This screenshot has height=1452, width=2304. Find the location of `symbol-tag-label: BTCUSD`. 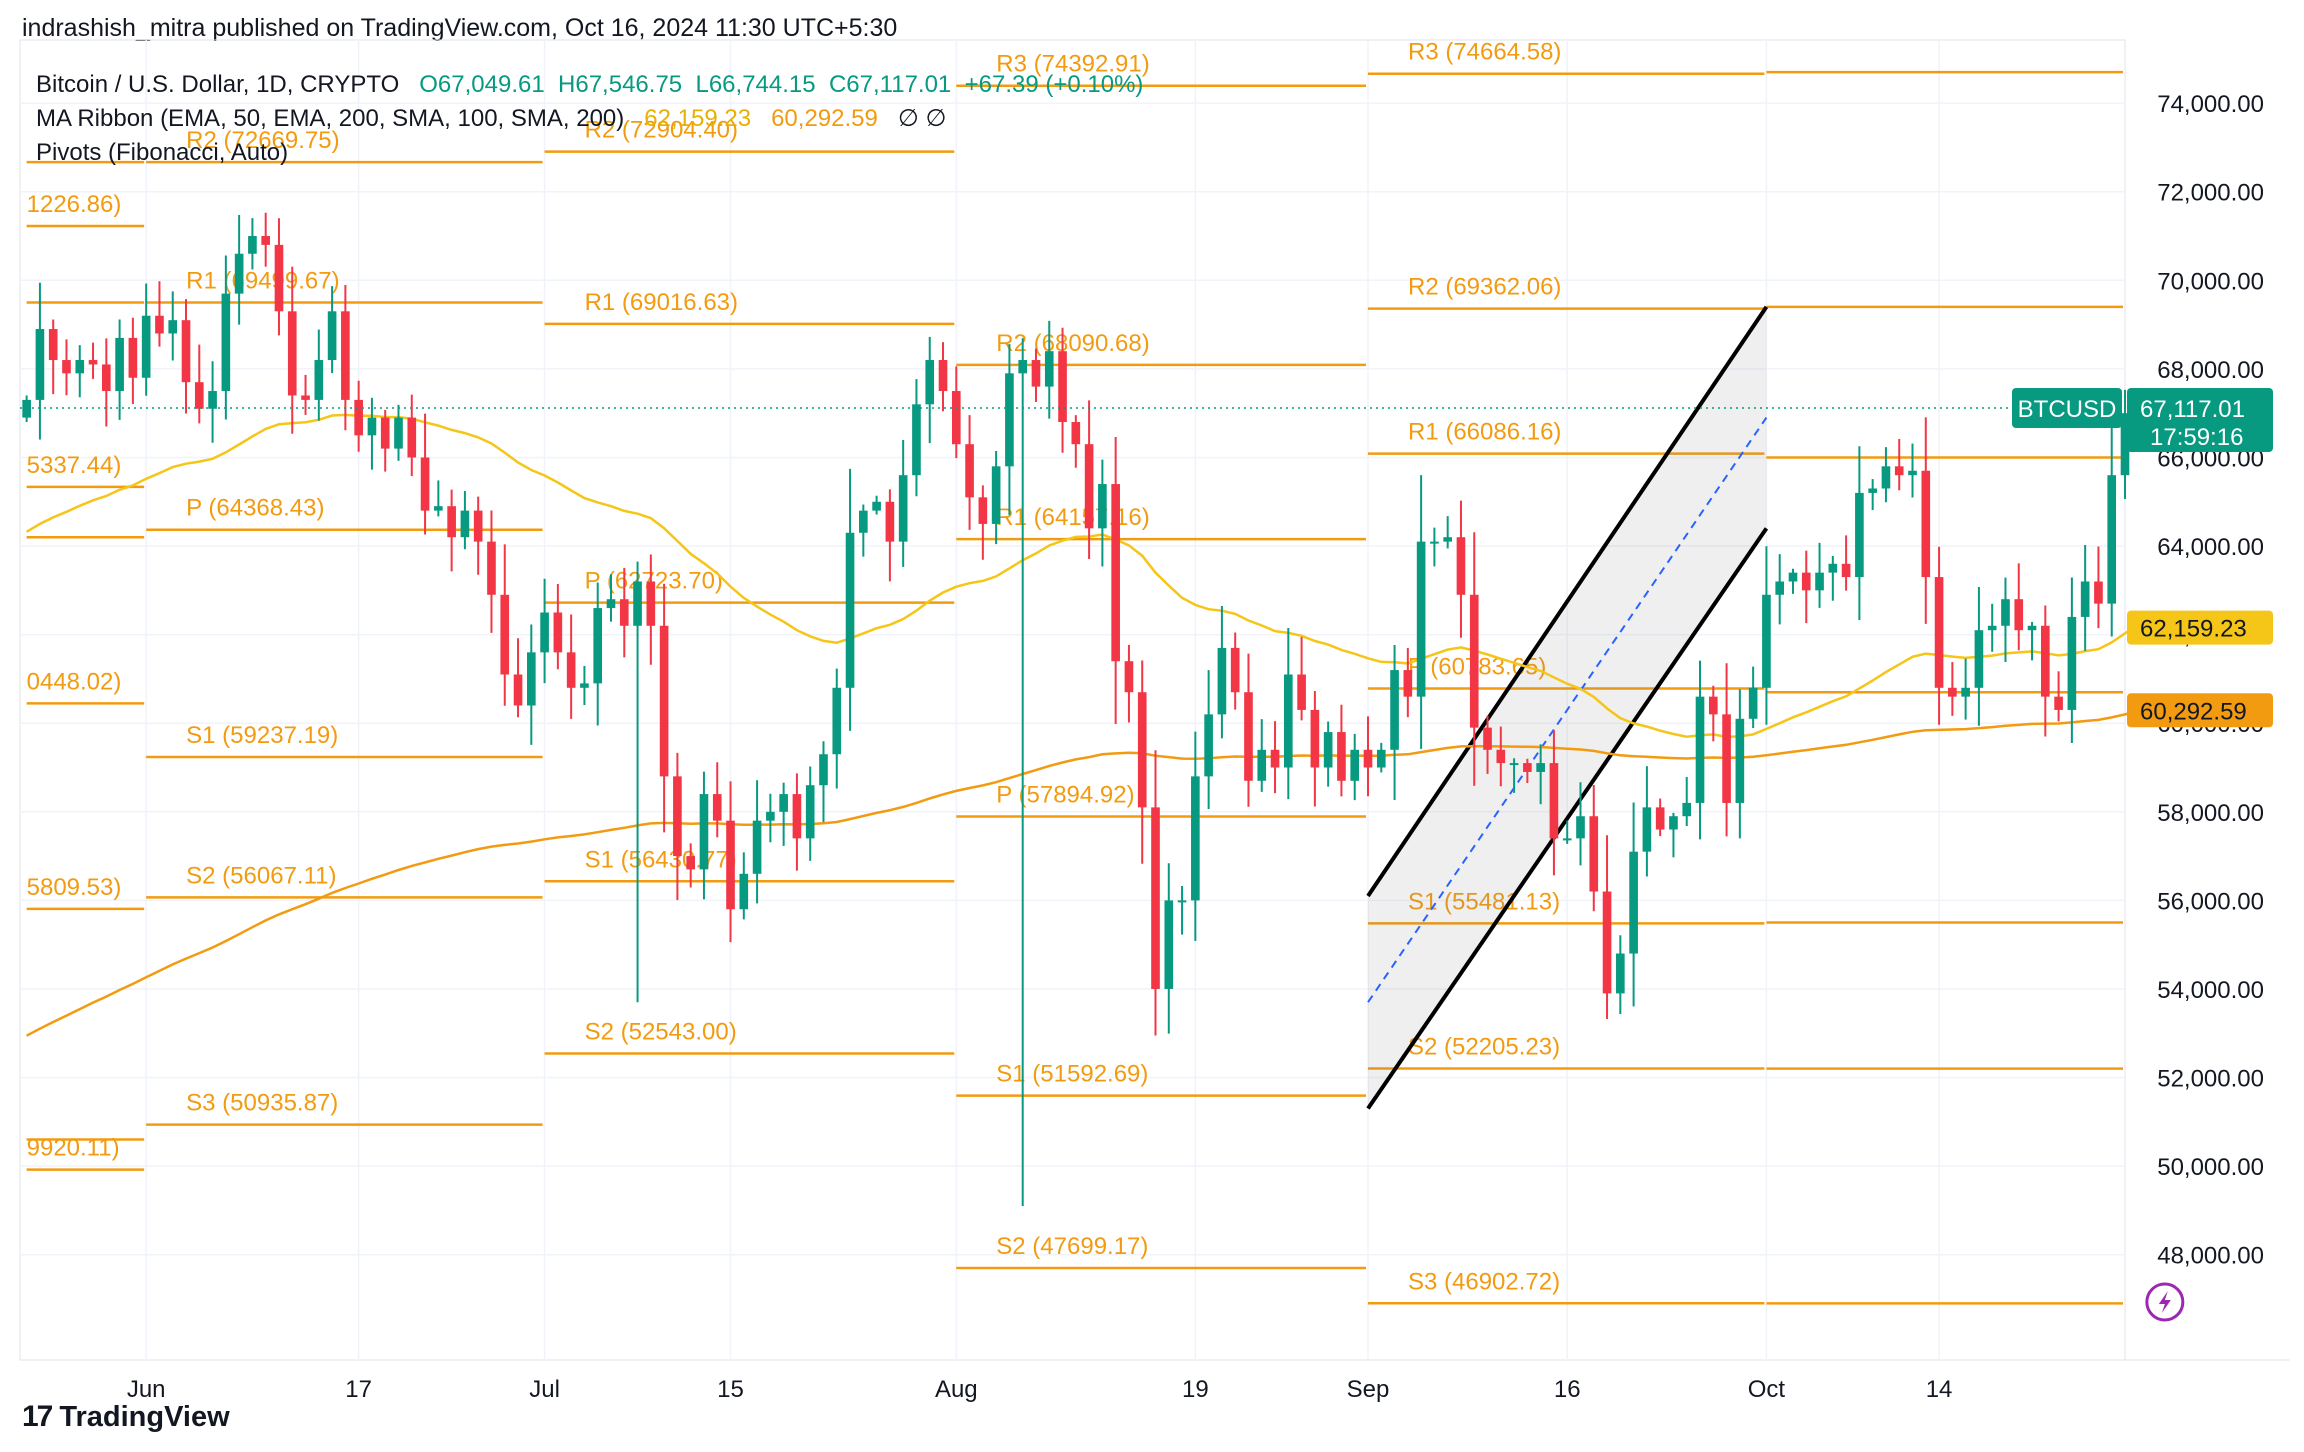

symbol-tag-label: BTCUSD is located at coordinates (2067, 409).